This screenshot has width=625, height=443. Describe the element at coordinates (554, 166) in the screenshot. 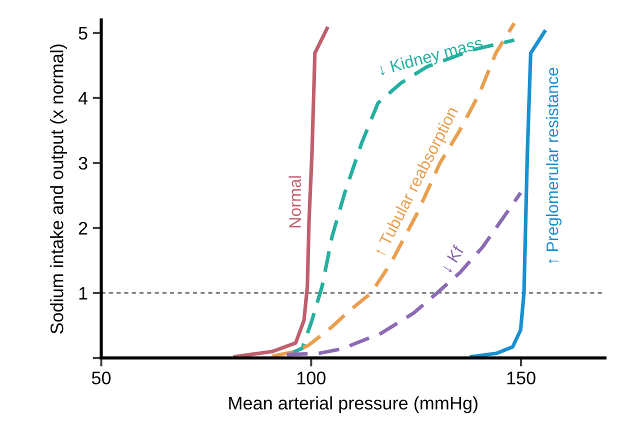

I see `text: ↑ Preglomerular resistance` at that location.